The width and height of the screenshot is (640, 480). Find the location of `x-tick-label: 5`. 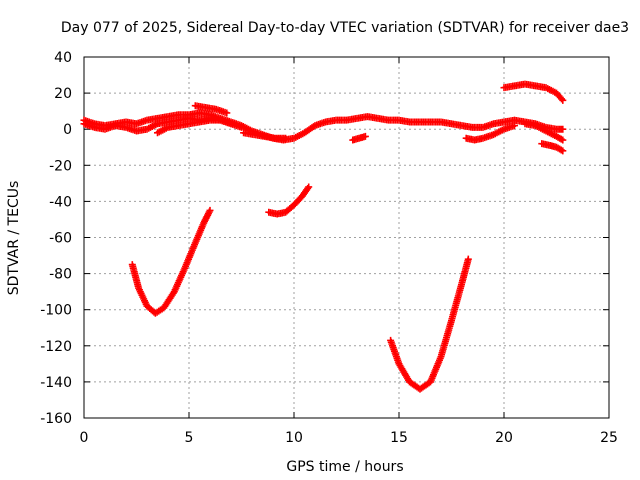

x-tick-label: 5 is located at coordinates (189, 438).